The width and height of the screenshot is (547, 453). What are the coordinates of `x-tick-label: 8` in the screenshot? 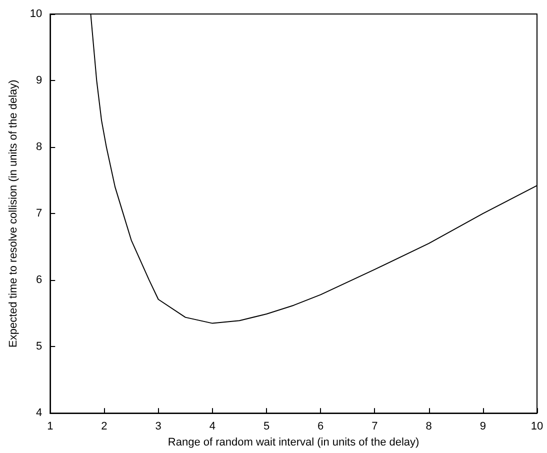 It's located at (429, 426).